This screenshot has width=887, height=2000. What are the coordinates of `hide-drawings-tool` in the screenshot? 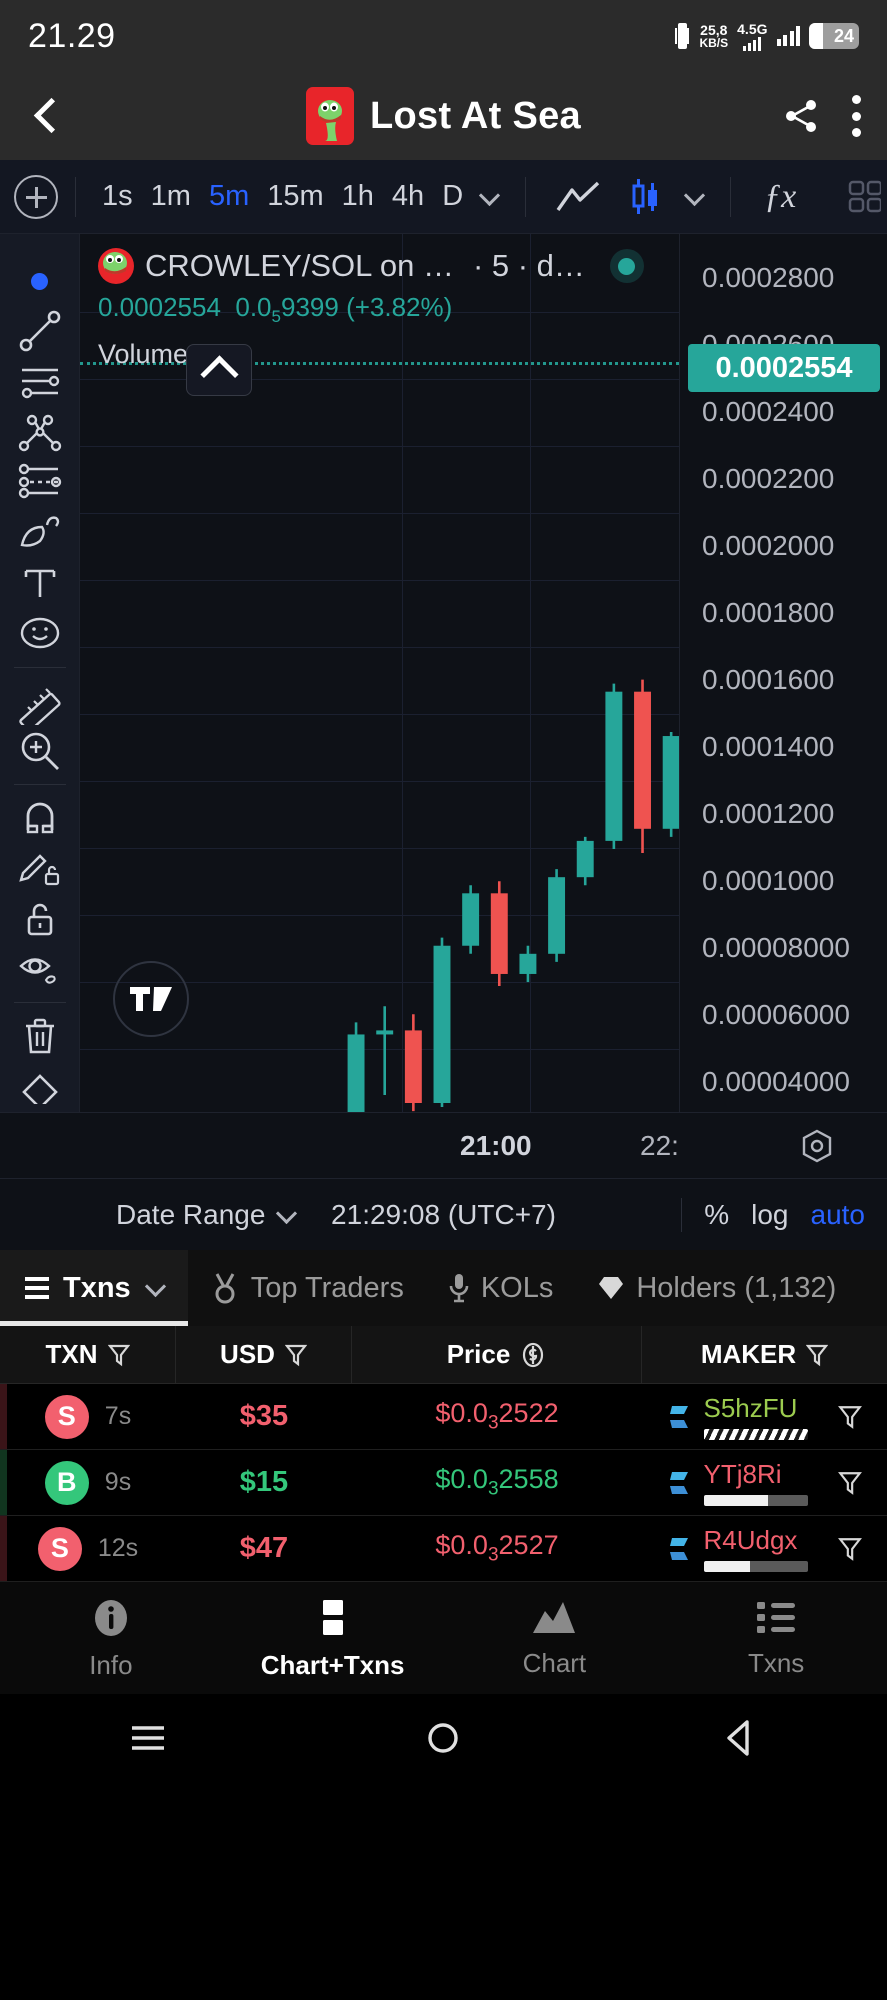 It's located at (40, 969).